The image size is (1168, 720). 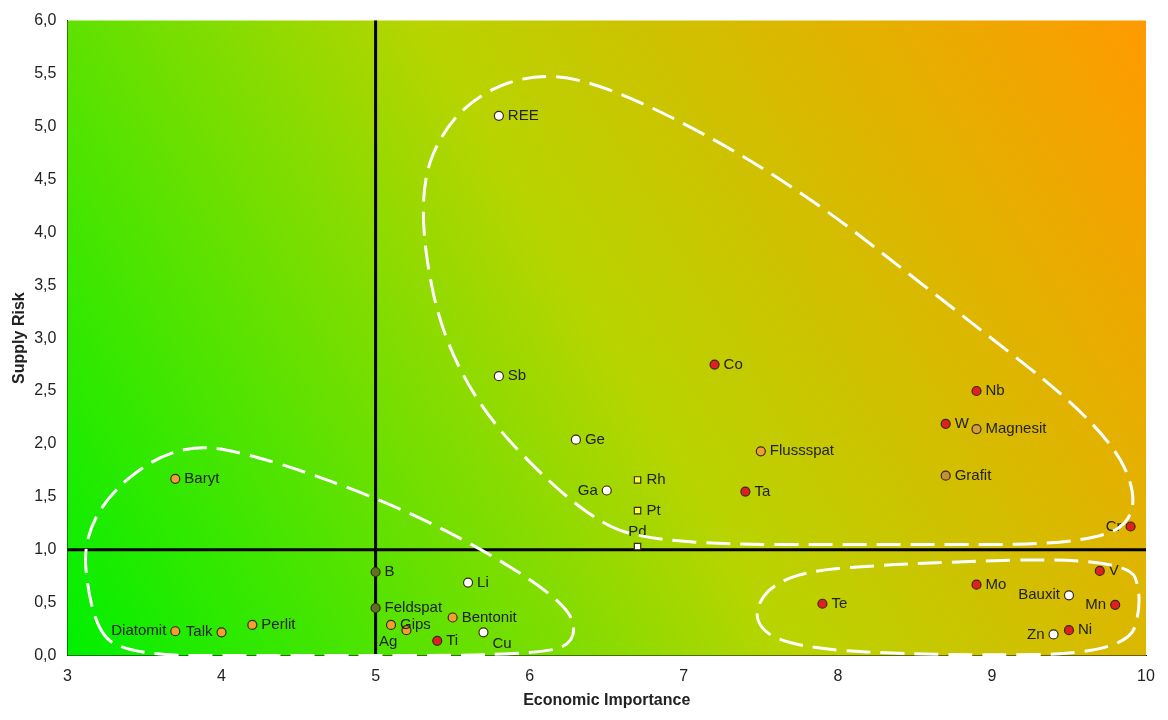 I want to click on y-tick-label: 5,5, so click(x=45, y=72).